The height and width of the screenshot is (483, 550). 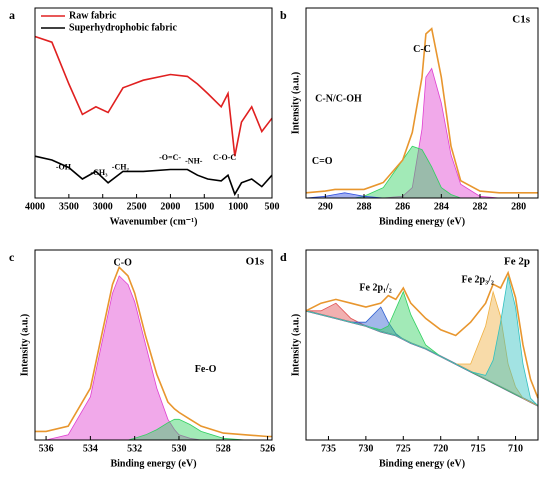 I want to click on panel-label: a, so click(x=12, y=15).